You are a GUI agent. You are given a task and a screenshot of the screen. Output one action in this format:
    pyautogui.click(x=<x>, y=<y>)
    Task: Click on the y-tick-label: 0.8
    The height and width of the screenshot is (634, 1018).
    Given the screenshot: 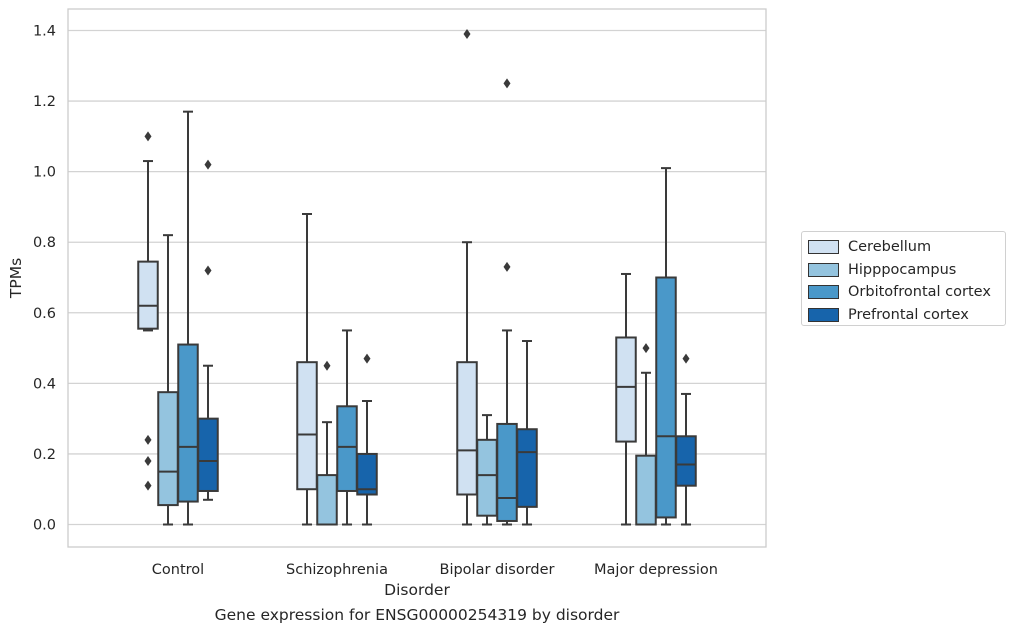 What is the action you would take?
    pyautogui.click(x=44, y=243)
    